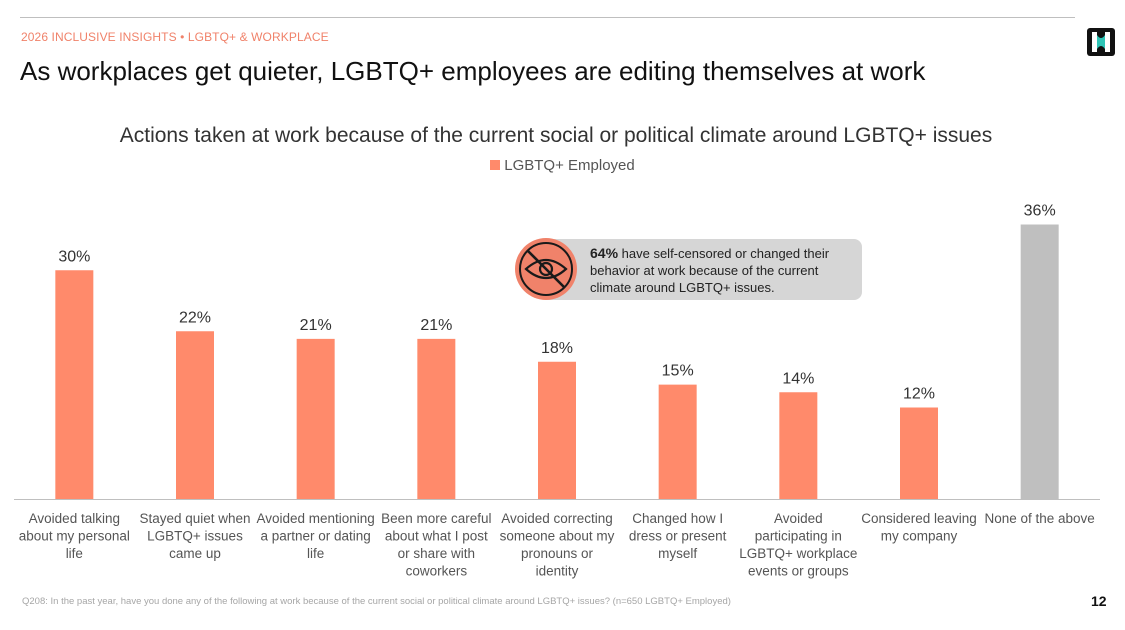 Image resolution: width=1125 pixels, height=630 pixels. What do you see at coordinates (1101, 42) in the screenshot?
I see `brand-logo-icon` at bounding box center [1101, 42].